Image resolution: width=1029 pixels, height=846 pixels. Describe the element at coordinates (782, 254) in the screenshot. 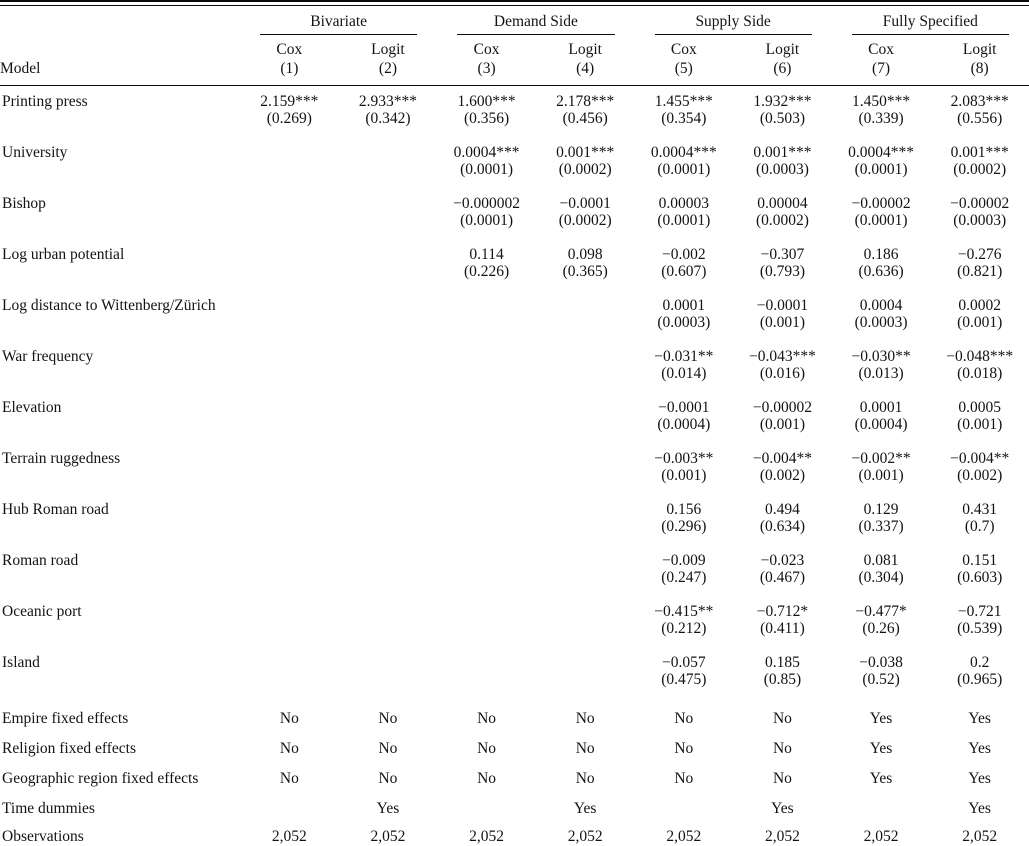

I see `coefficient-value: −0.307` at that location.